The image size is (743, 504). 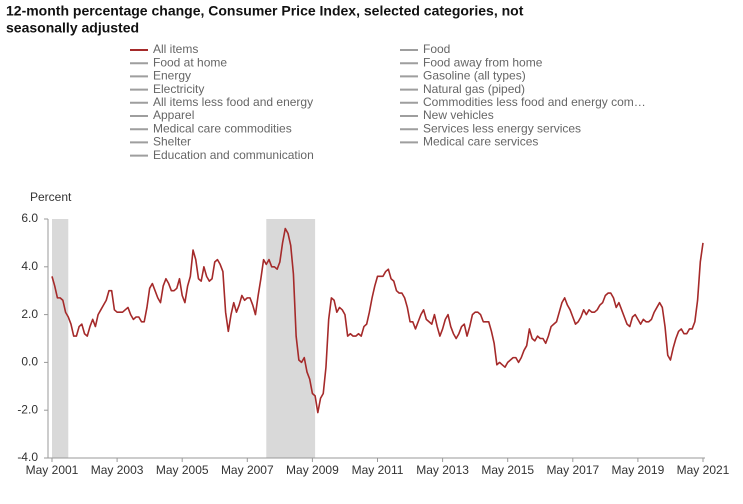 What do you see at coordinates (480, 142) in the screenshot?
I see `legend-label: Medical care services` at bounding box center [480, 142].